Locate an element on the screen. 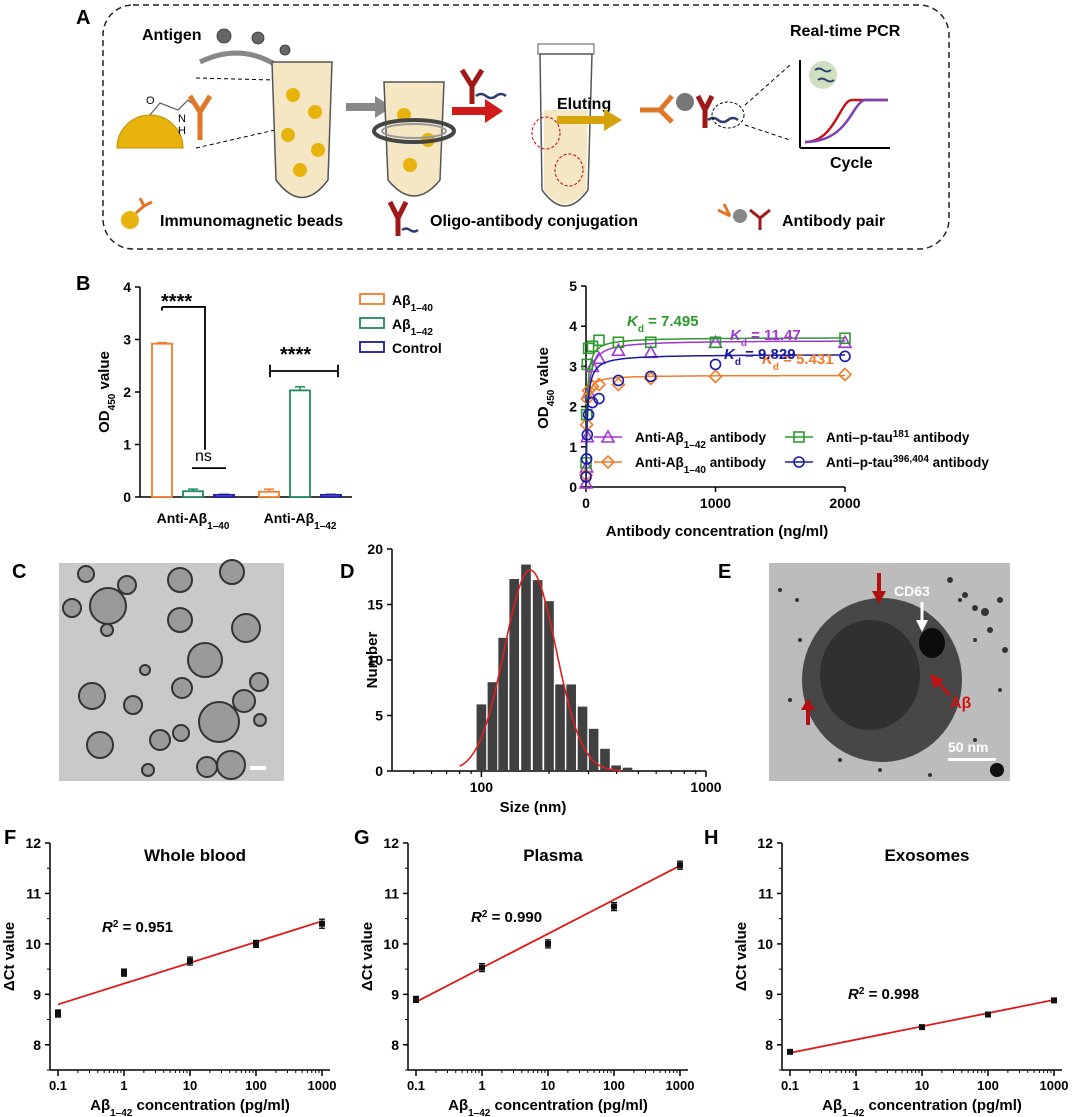  panel-b-letter: B is located at coordinates (83, 284).